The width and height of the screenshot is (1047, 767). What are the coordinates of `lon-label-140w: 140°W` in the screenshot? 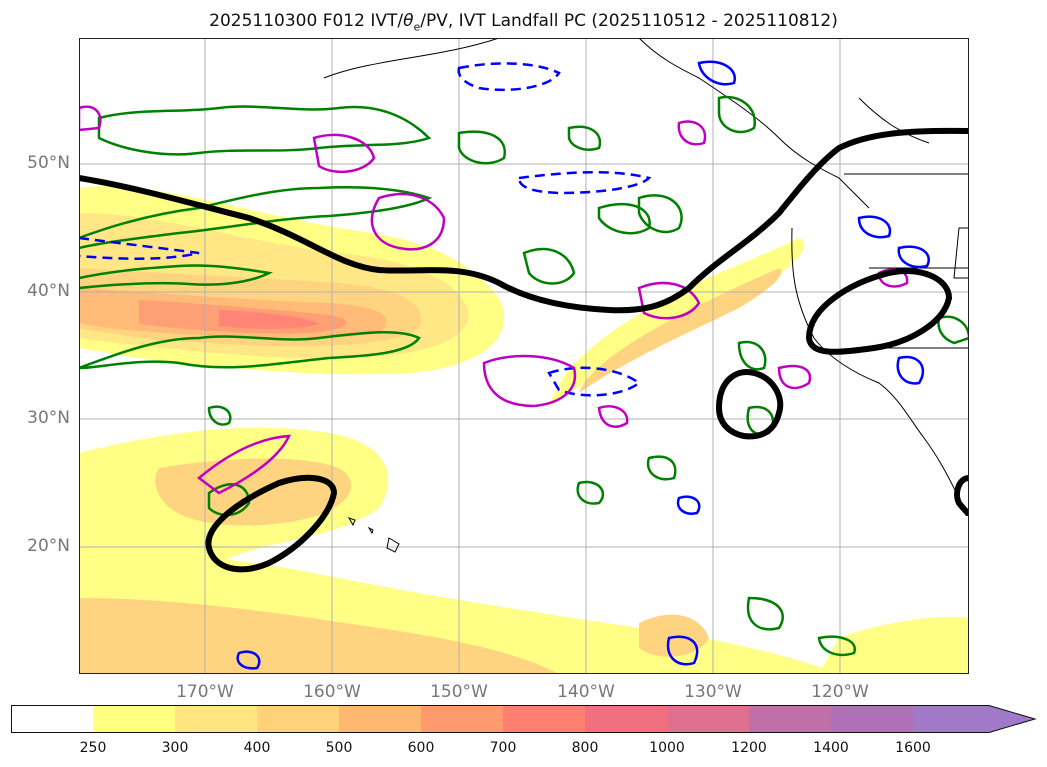 It's located at (586, 692).